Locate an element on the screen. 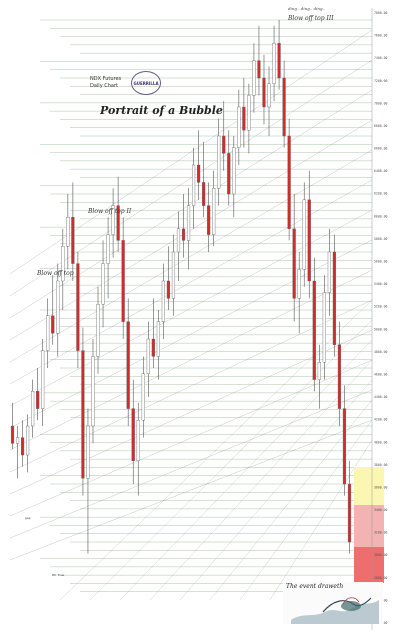 The width and height of the screenshot is (403, 640). wave-illustration is located at coordinates (335, 610).